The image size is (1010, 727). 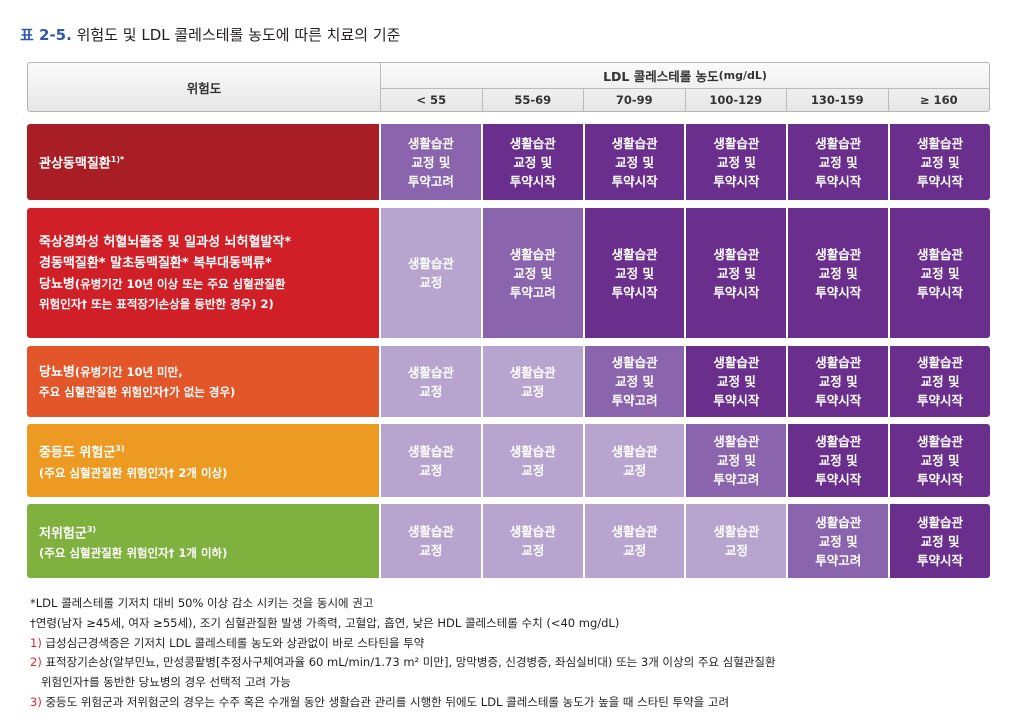 I want to click on ldl-column-headers: < 55 55-69 70-99 100-129 130-159 ≥ 160, so click(x=684, y=100).